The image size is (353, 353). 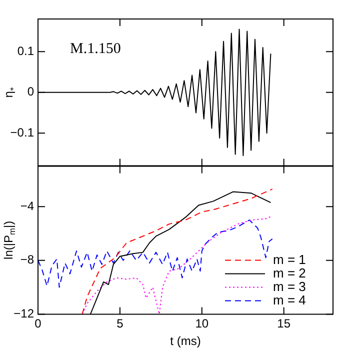 What do you see at coordinates (289, 300) in the screenshot?
I see `legend-label: m = 4` at bounding box center [289, 300].